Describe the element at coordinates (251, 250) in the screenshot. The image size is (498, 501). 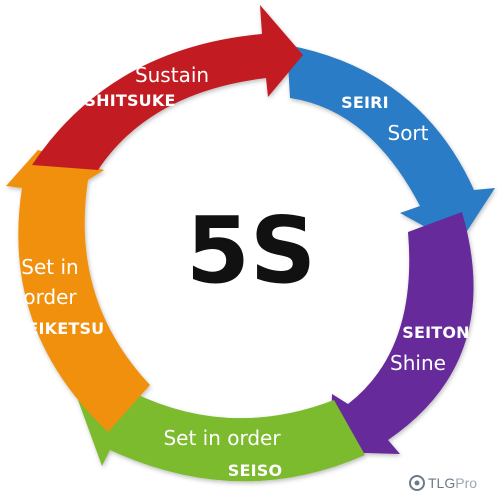
I see `center-title: 5S` at that location.